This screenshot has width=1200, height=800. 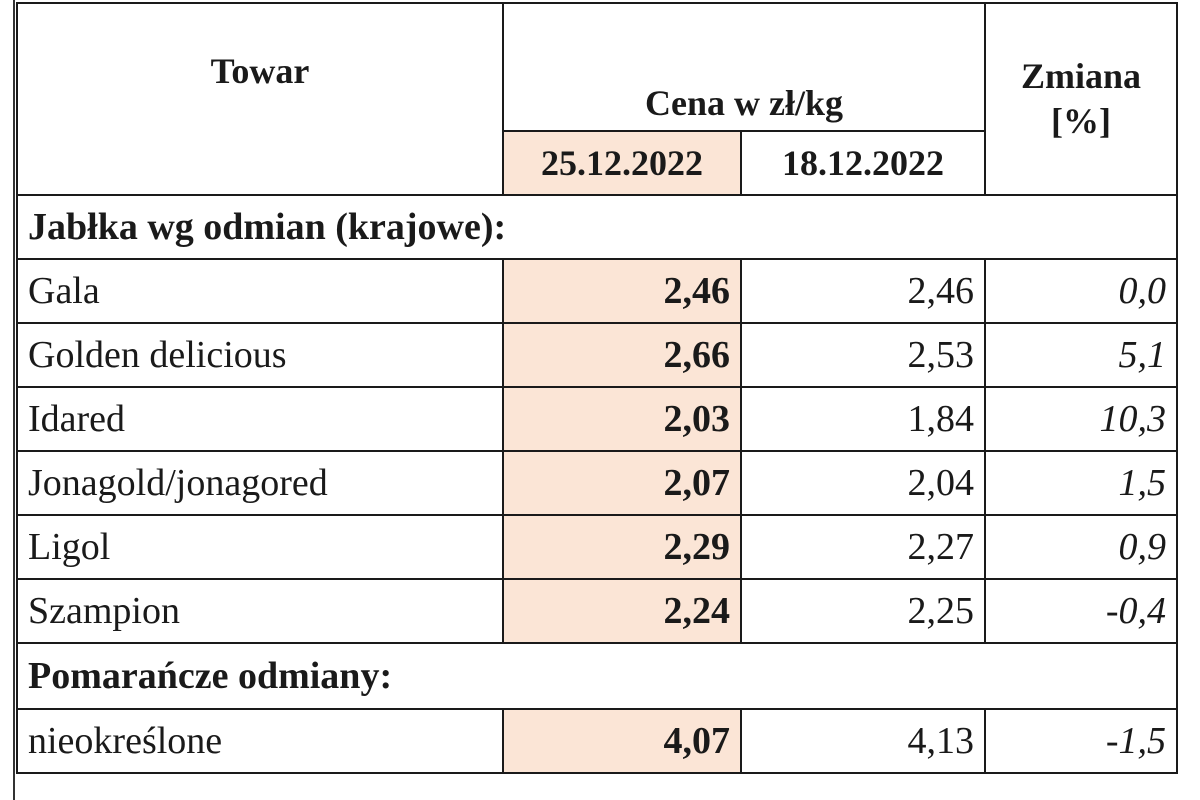 I want to click on table-row: Gala 2,46 2,46 0,0, so click(x=597, y=291).